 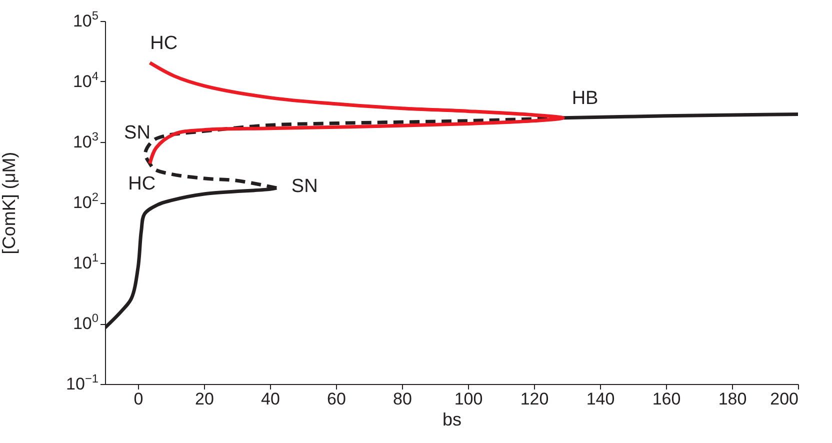 I want to click on x-tick-label: 180, so click(x=732, y=399).